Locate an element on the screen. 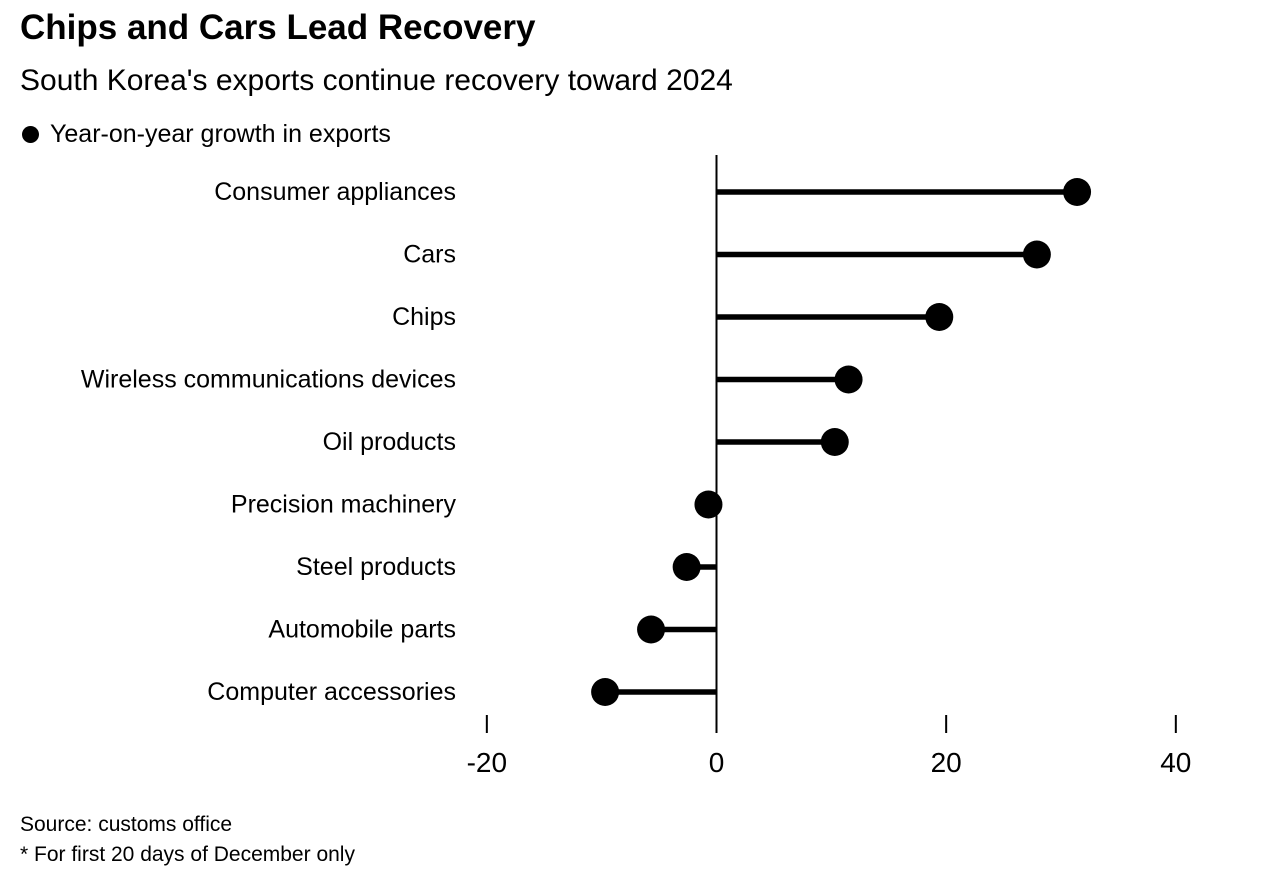  category-label: Cars is located at coordinates (429, 255).